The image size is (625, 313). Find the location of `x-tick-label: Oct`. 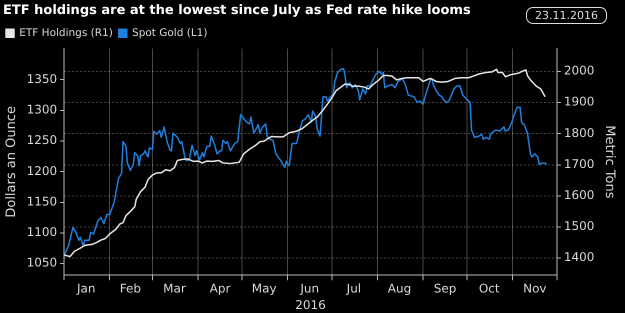

x-tick-label: Oct is located at coordinates (489, 289).